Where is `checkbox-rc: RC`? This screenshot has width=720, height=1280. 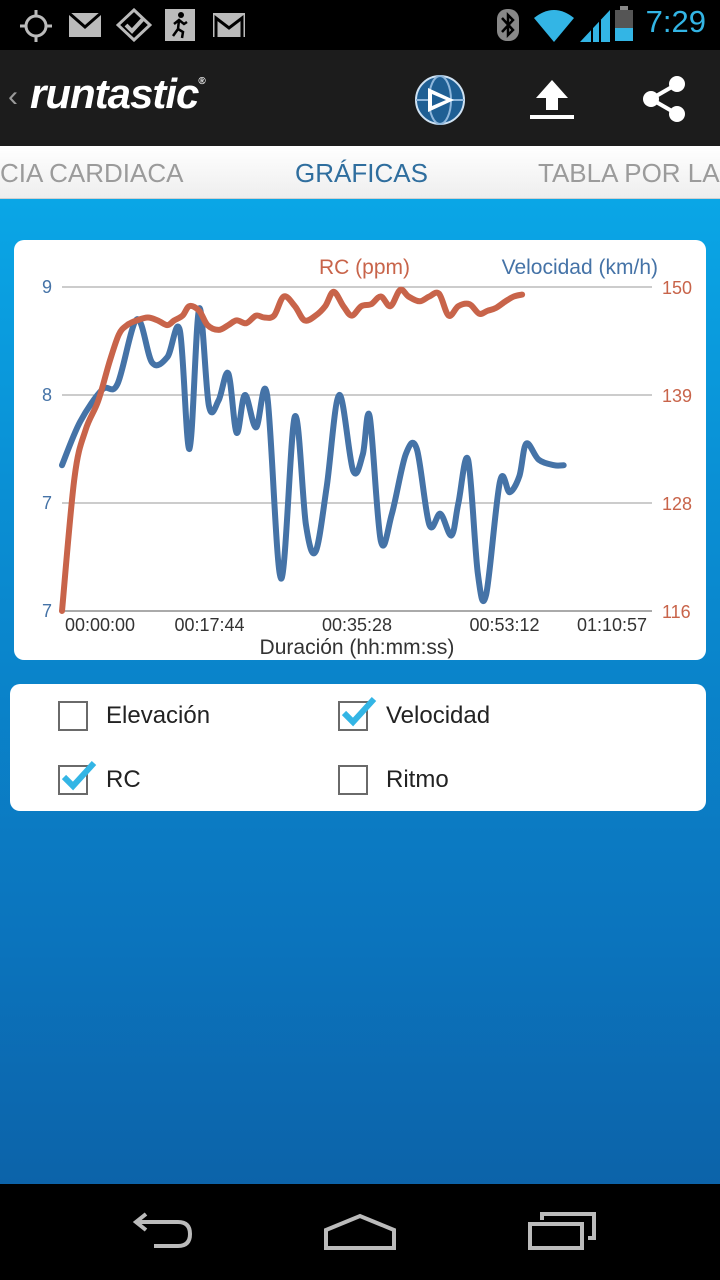 checkbox-rc: RC is located at coordinates (99, 780).